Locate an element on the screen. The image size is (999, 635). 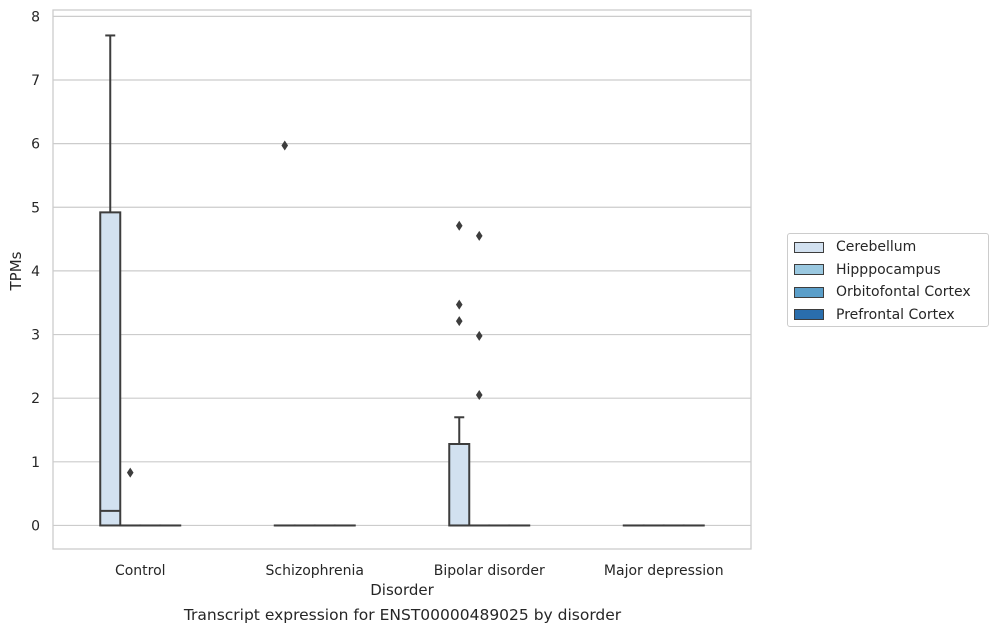
y-tick-label: 4 is located at coordinates (35, 272).